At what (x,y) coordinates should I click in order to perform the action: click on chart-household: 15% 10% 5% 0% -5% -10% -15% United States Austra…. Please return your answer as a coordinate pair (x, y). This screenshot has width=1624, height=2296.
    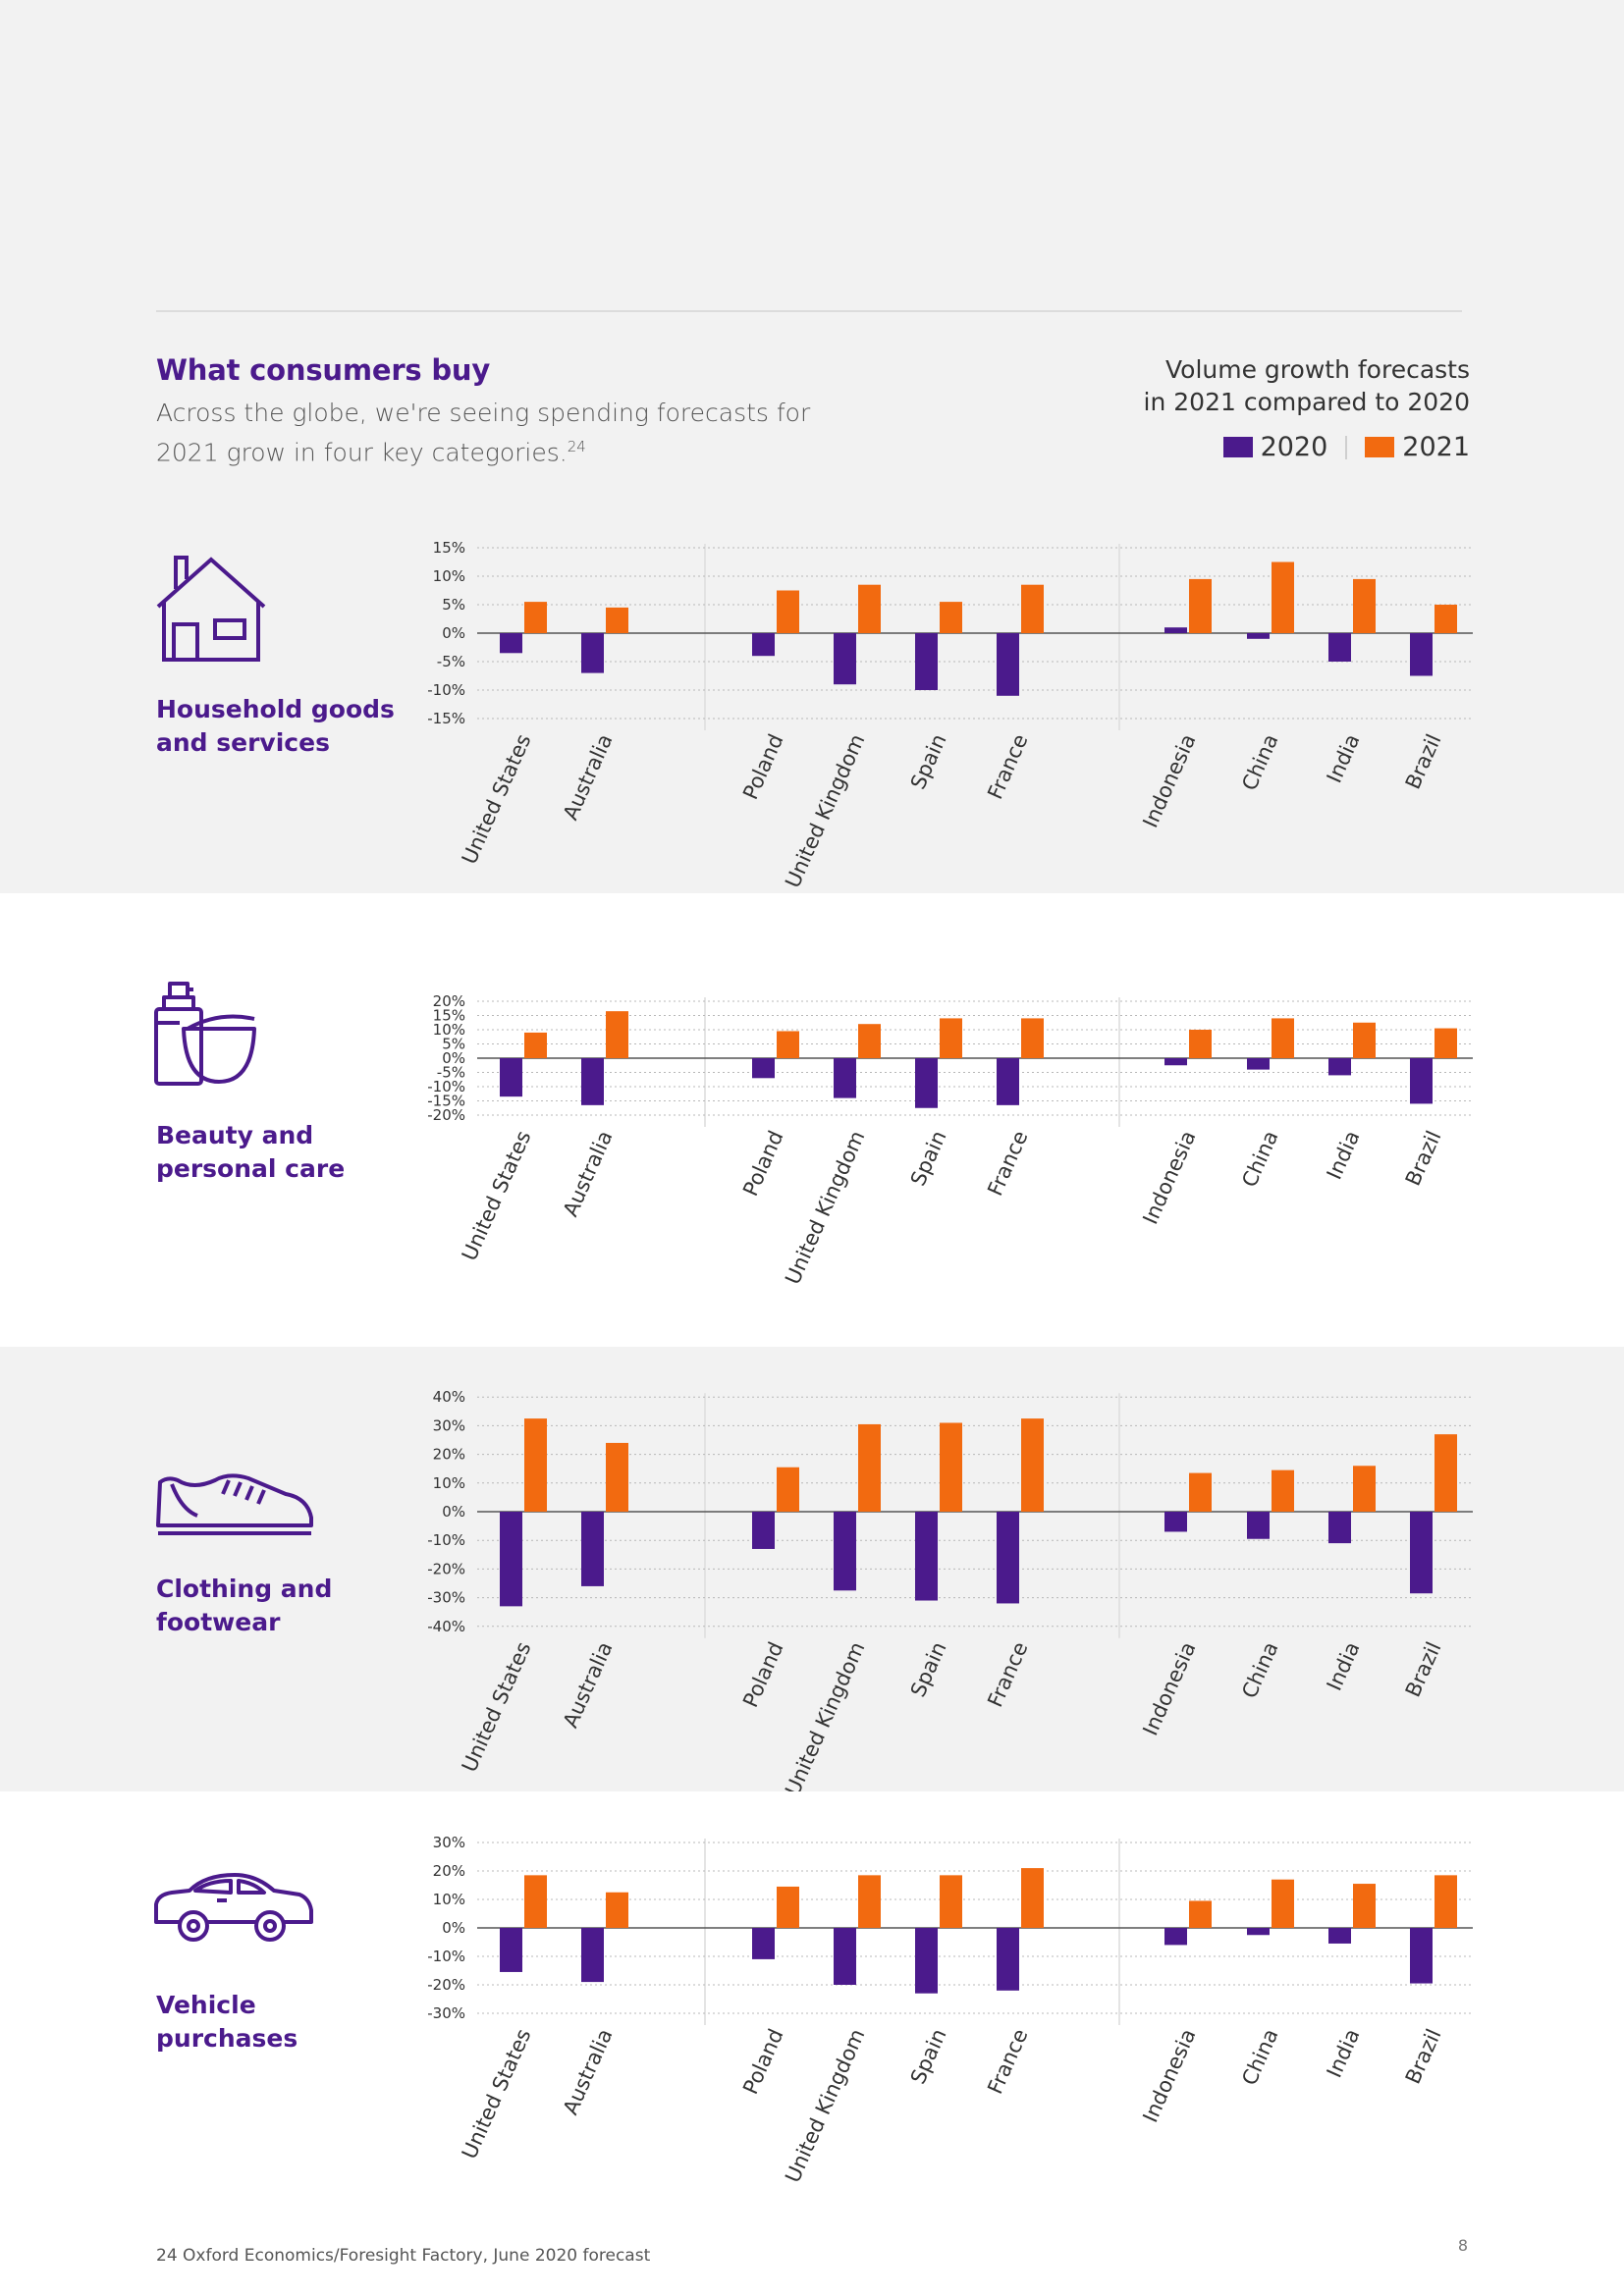
    Looking at the image, I should click on (950, 715).